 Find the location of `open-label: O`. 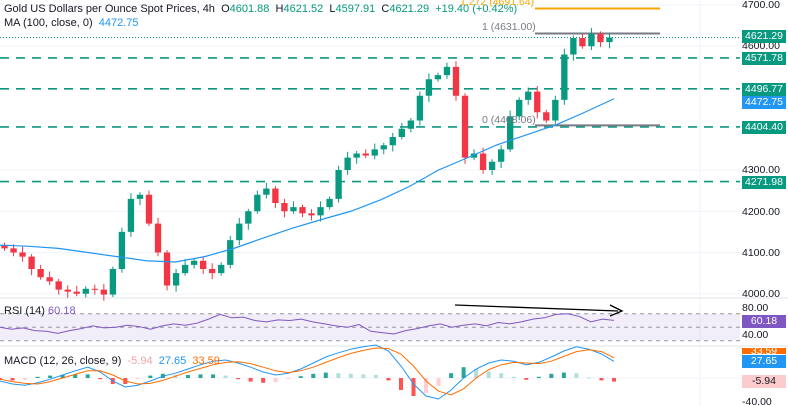

open-label: O is located at coordinates (225, 9).